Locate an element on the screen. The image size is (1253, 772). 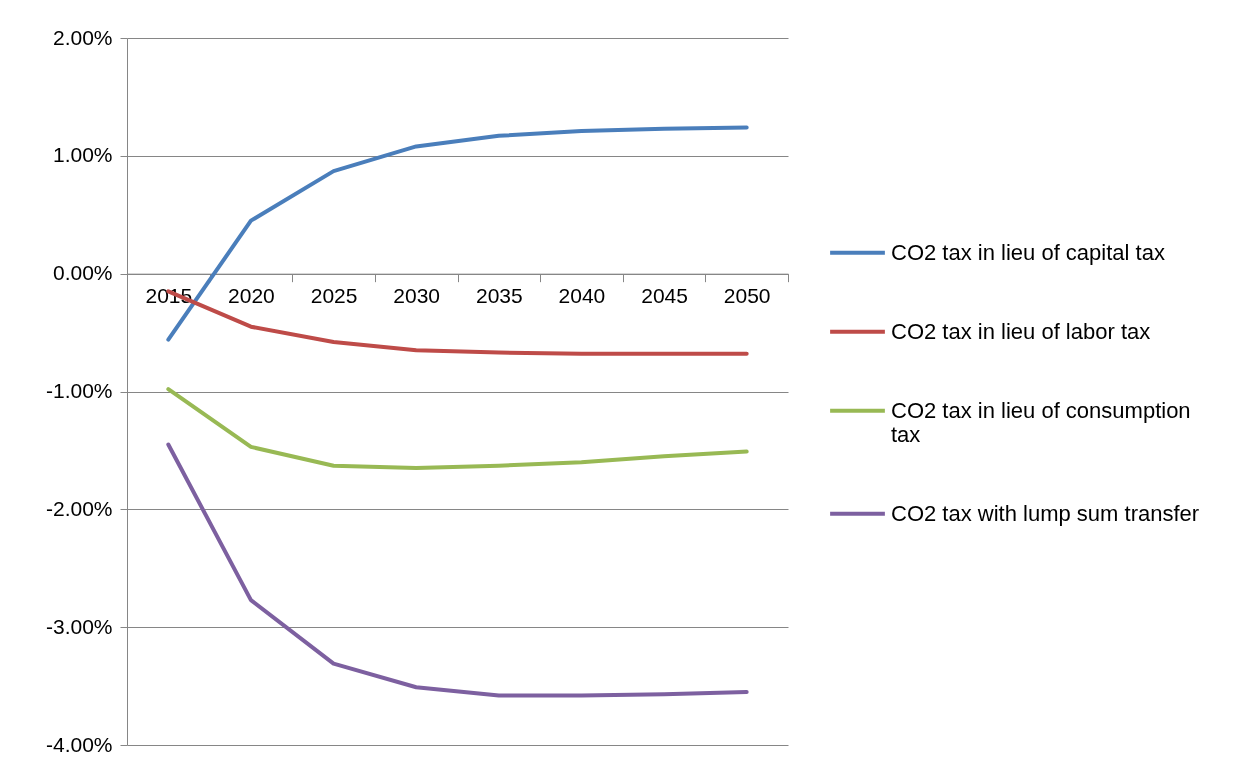
x-tick-label: 2045 is located at coordinates (664, 296).